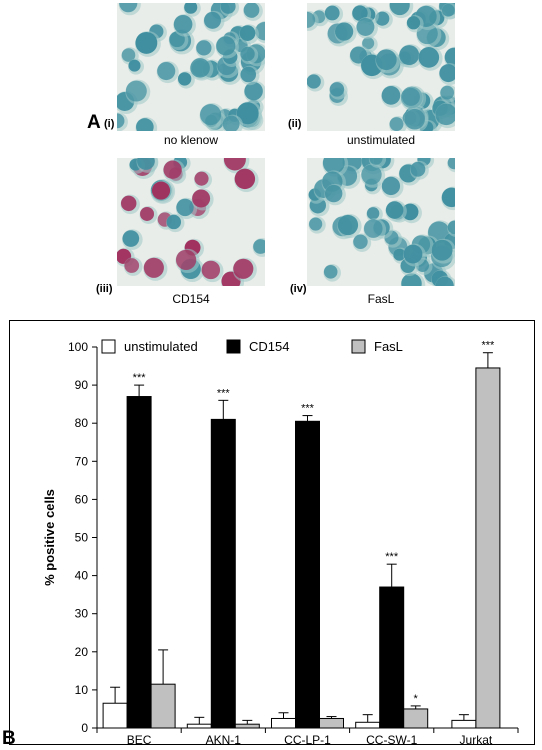  What do you see at coordinates (161, 346) in the screenshot?
I see `legend-label: unstimulated` at bounding box center [161, 346].